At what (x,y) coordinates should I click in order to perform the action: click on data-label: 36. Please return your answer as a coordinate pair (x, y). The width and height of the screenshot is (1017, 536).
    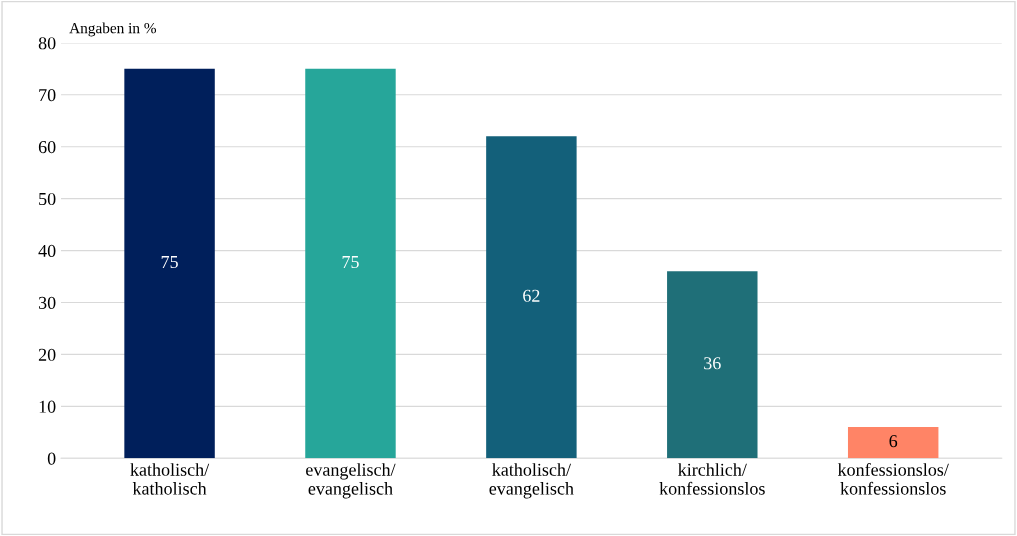
    Looking at the image, I should click on (712, 363).